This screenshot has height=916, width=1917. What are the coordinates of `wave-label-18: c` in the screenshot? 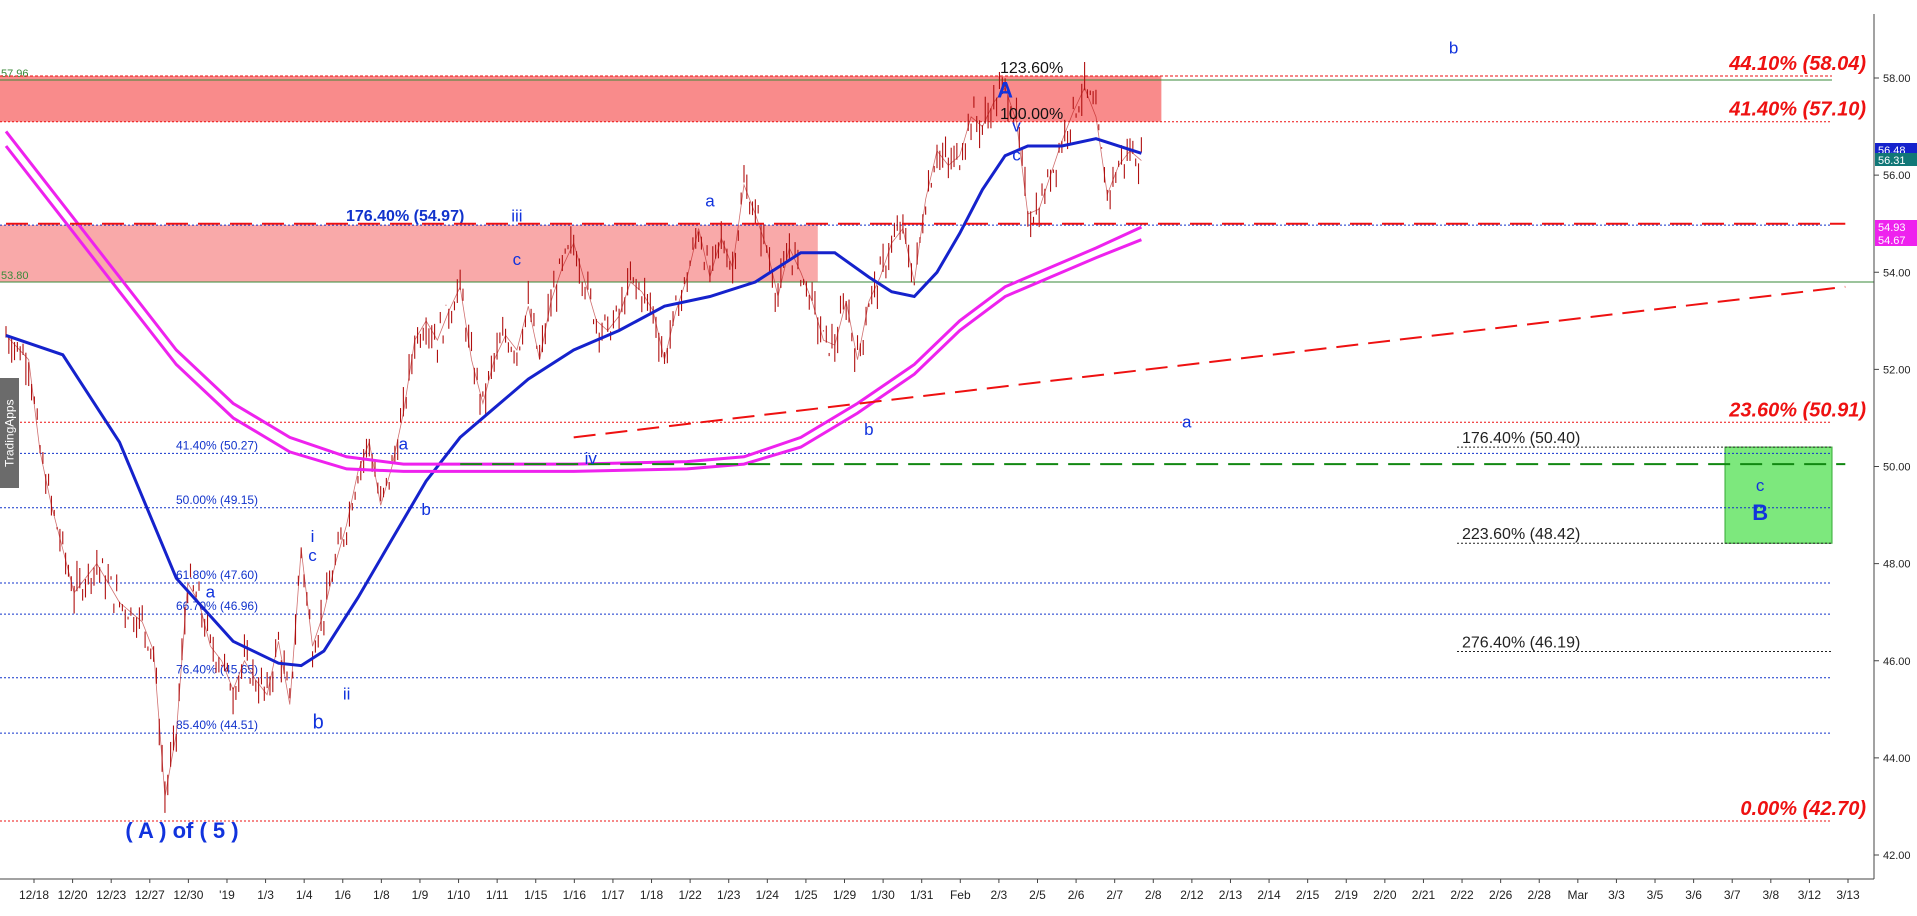 It's located at (1760, 485).